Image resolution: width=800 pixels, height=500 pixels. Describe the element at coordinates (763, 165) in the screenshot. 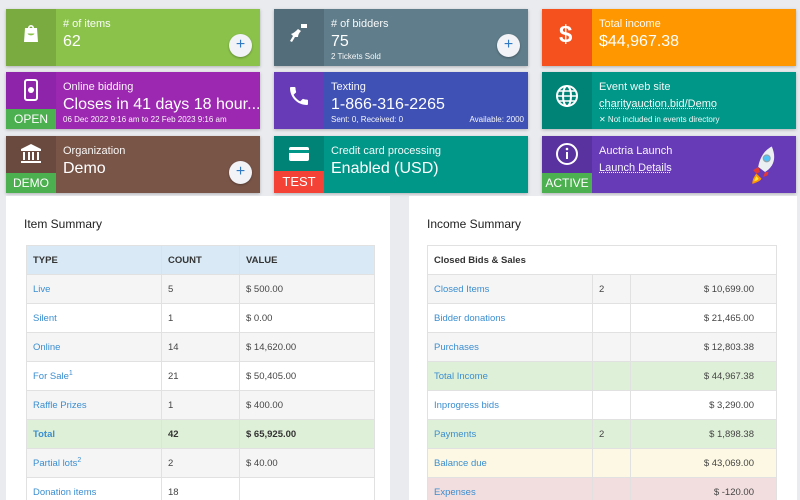

I see `rocket-icon` at that location.